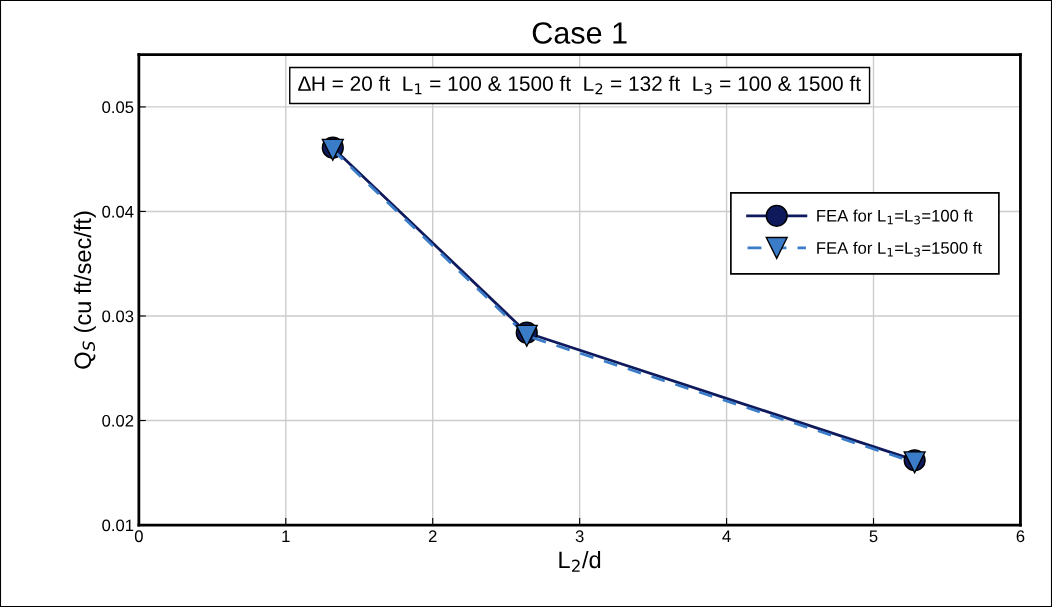 The height and width of the screenshot is (607, 1052). Describe the element at coordinates (118, 316) in the screenshot. I see `y-tick-label: 0.03` at that location.